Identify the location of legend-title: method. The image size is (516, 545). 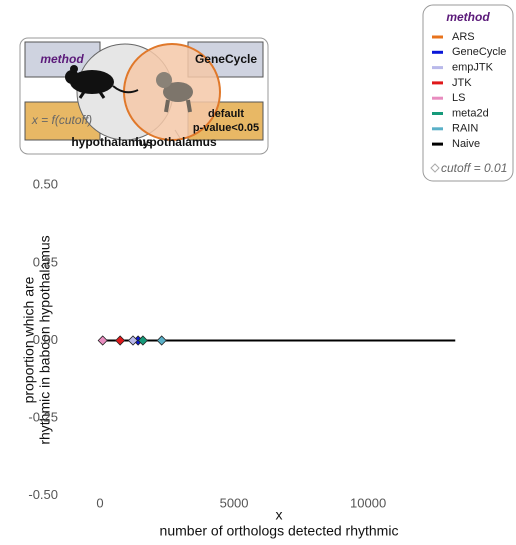
(468, 17).